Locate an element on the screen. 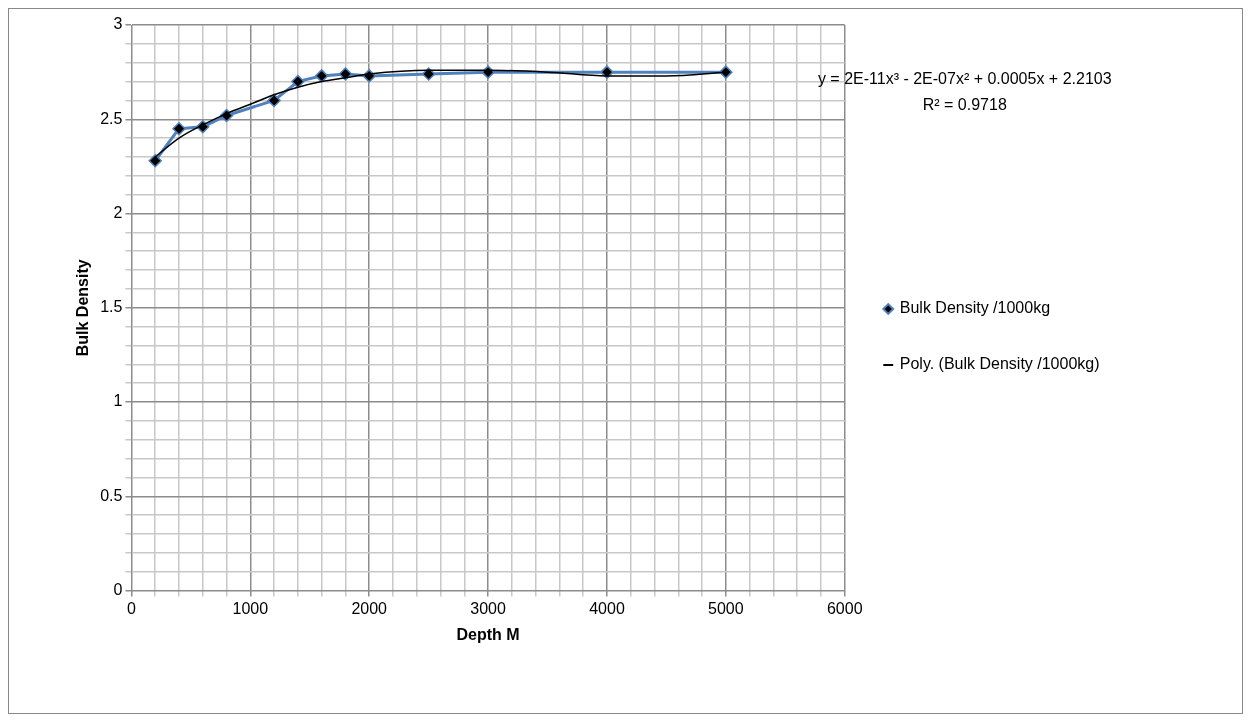 This screenshot has height=724, width=1253. annotation: y = 2E-11x³ - 2E-07x² + 0.0005x + 2.2103 is located at coordinates (964, 79).